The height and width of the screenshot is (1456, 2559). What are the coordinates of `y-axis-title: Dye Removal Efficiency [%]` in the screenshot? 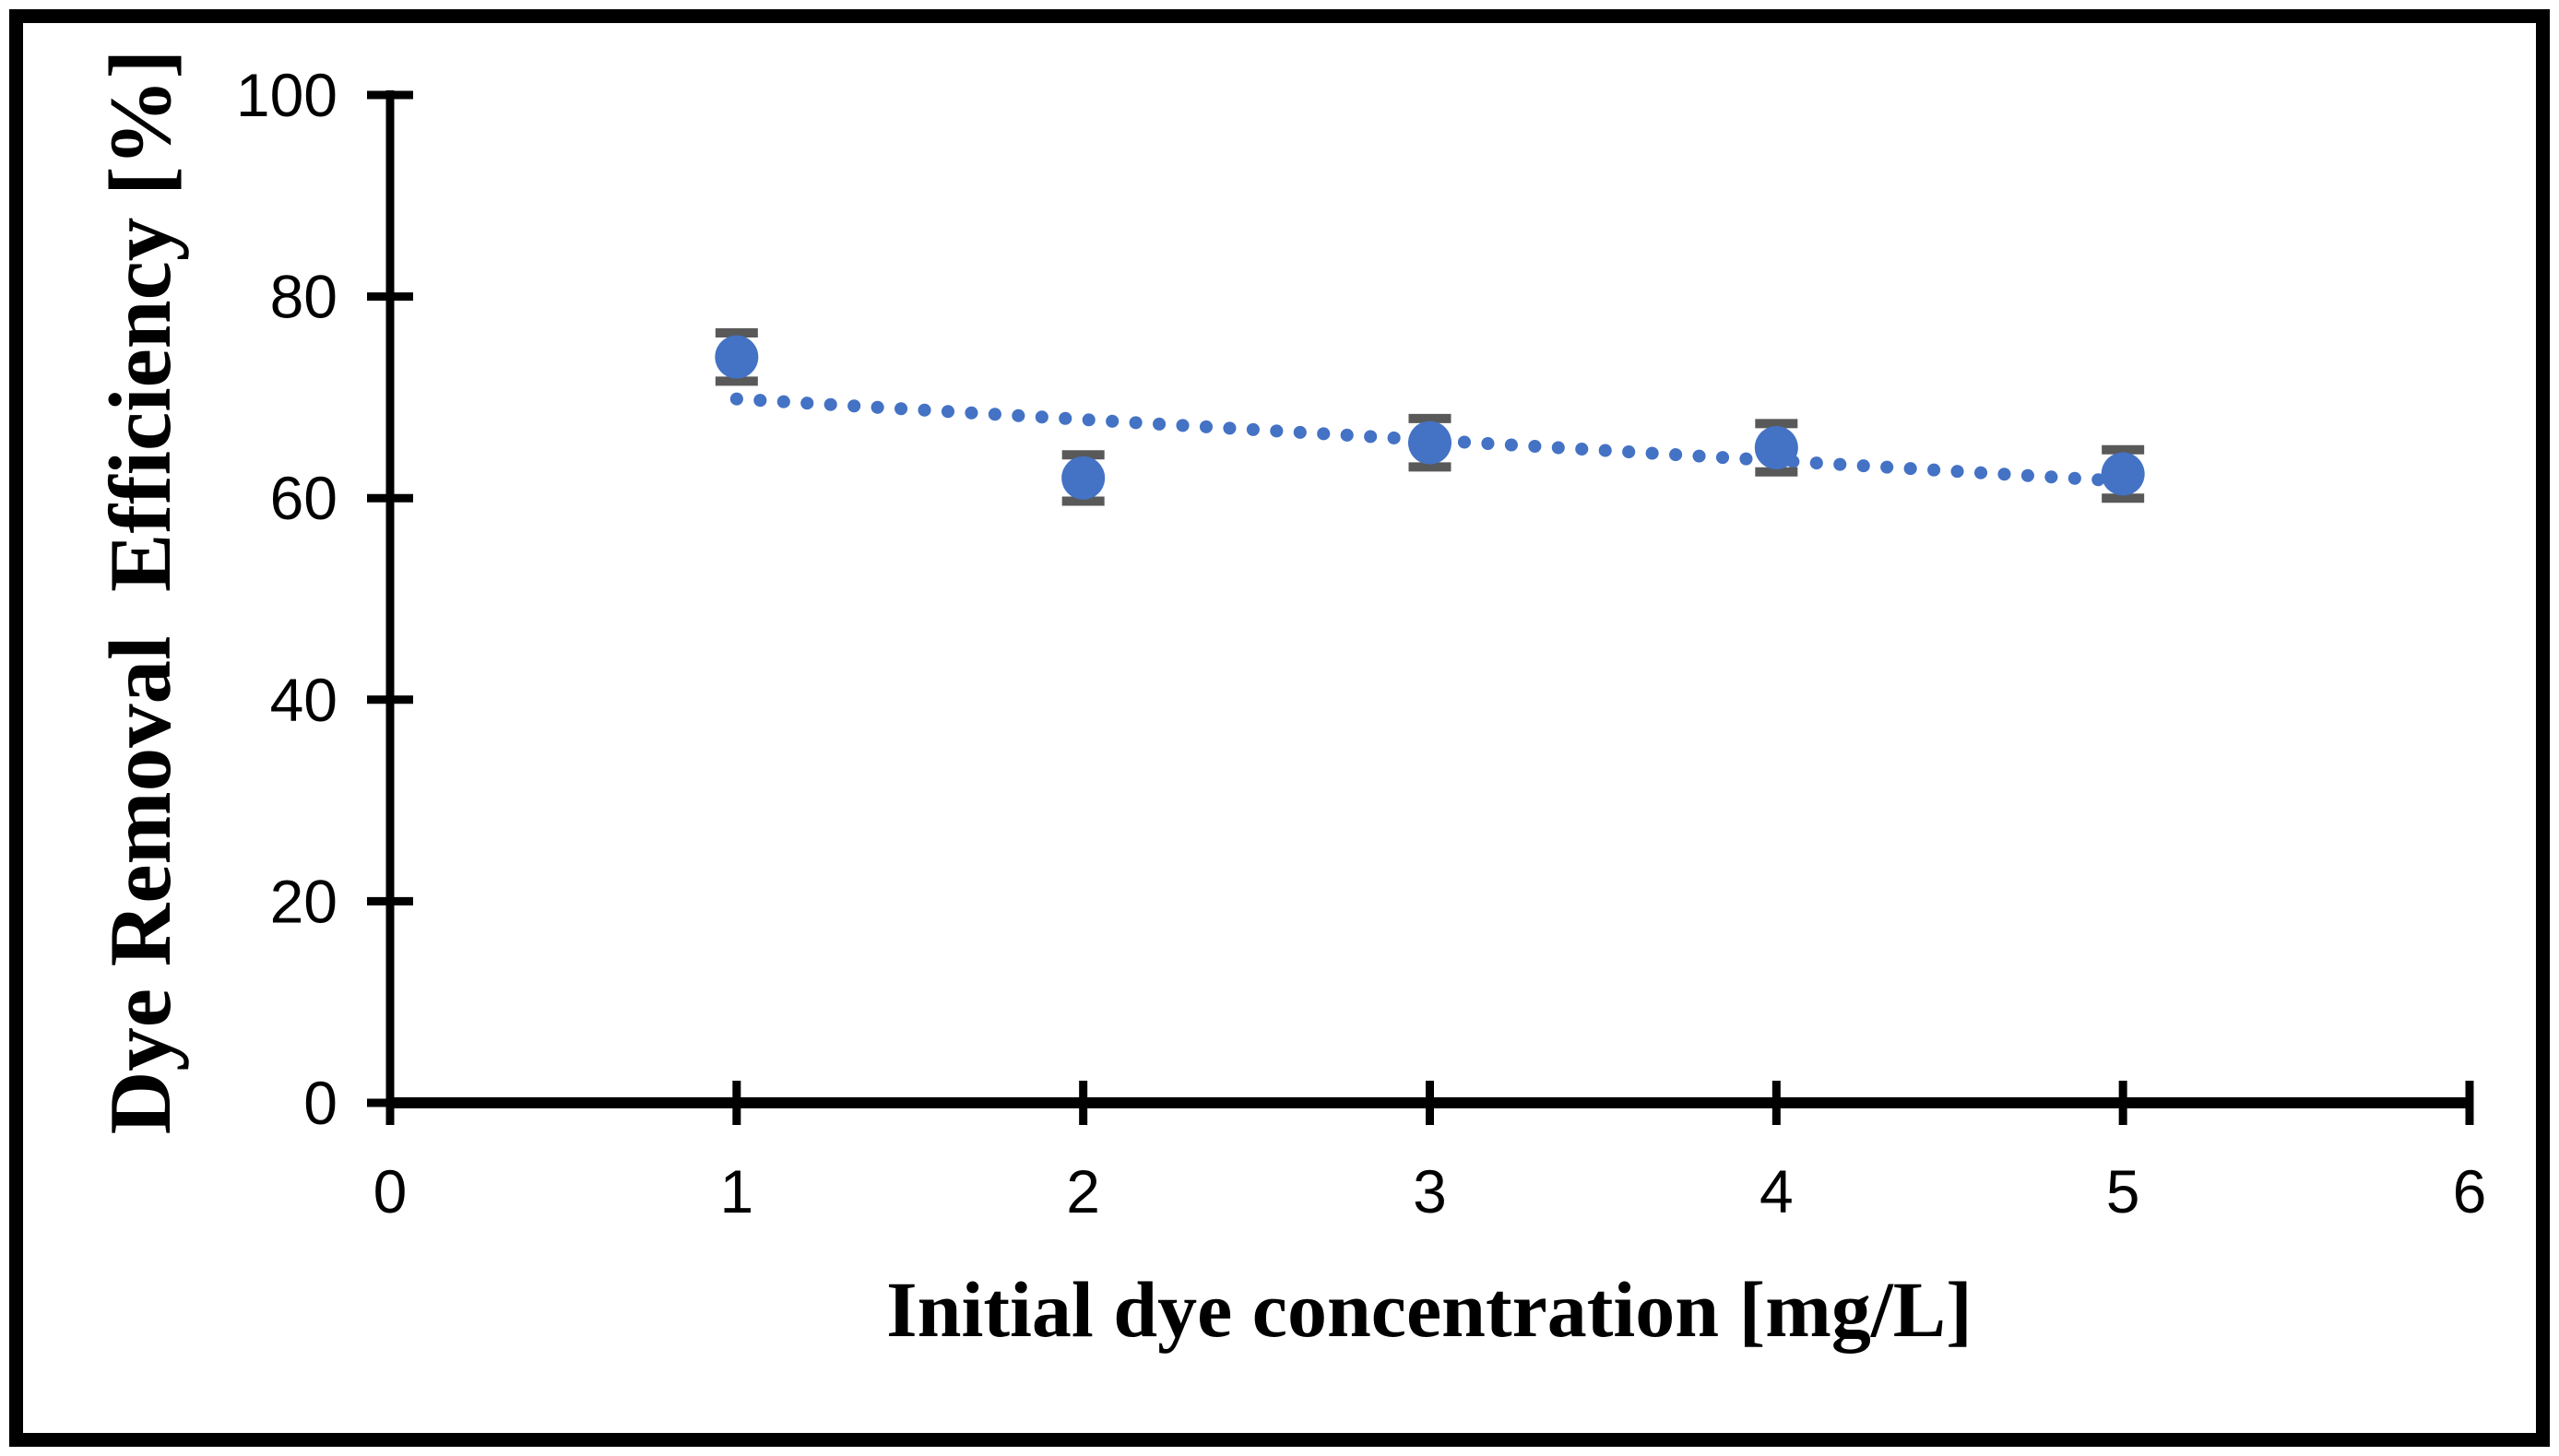 It's located at (140, 592).